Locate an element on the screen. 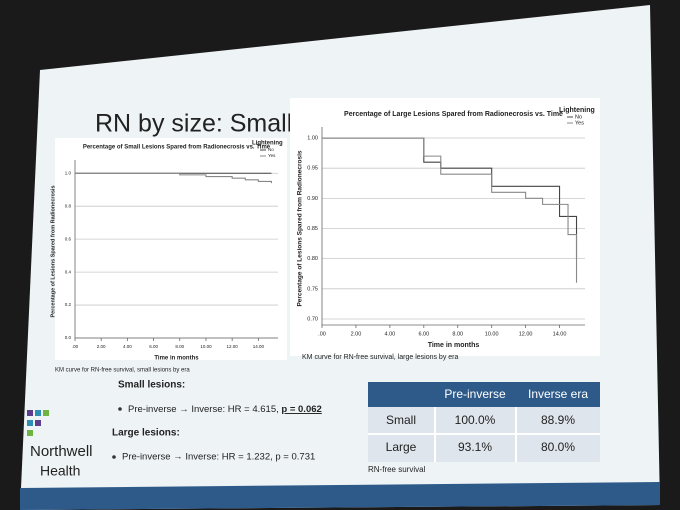 The width and height of the screenshot is (680, 510). logo-text: Northwell is located at coordinates (61, 451).